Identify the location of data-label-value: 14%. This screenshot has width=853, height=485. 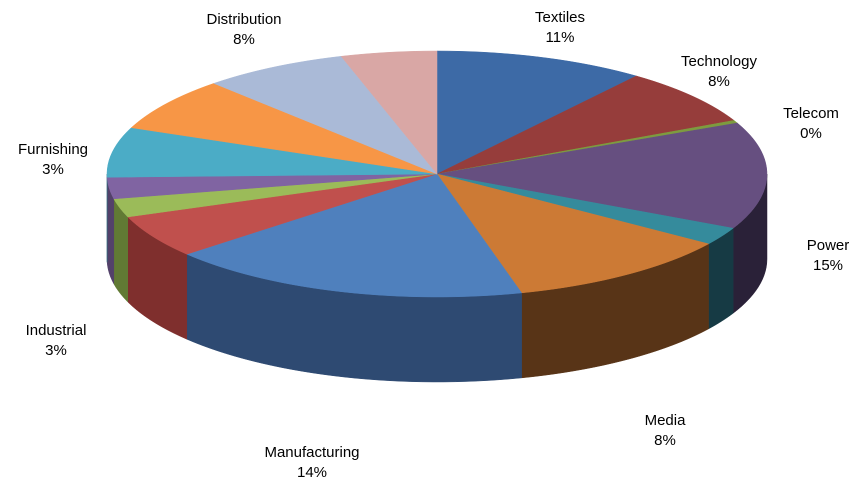
(312, 472).